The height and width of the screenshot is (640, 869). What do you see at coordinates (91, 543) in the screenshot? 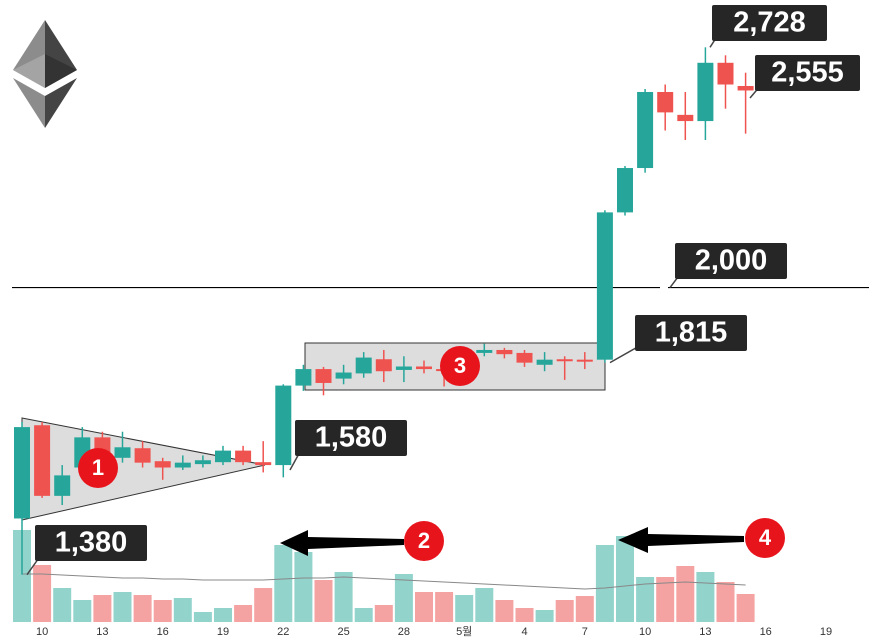
I see `callout-label: 1,380` at bounding box center [91, 543].